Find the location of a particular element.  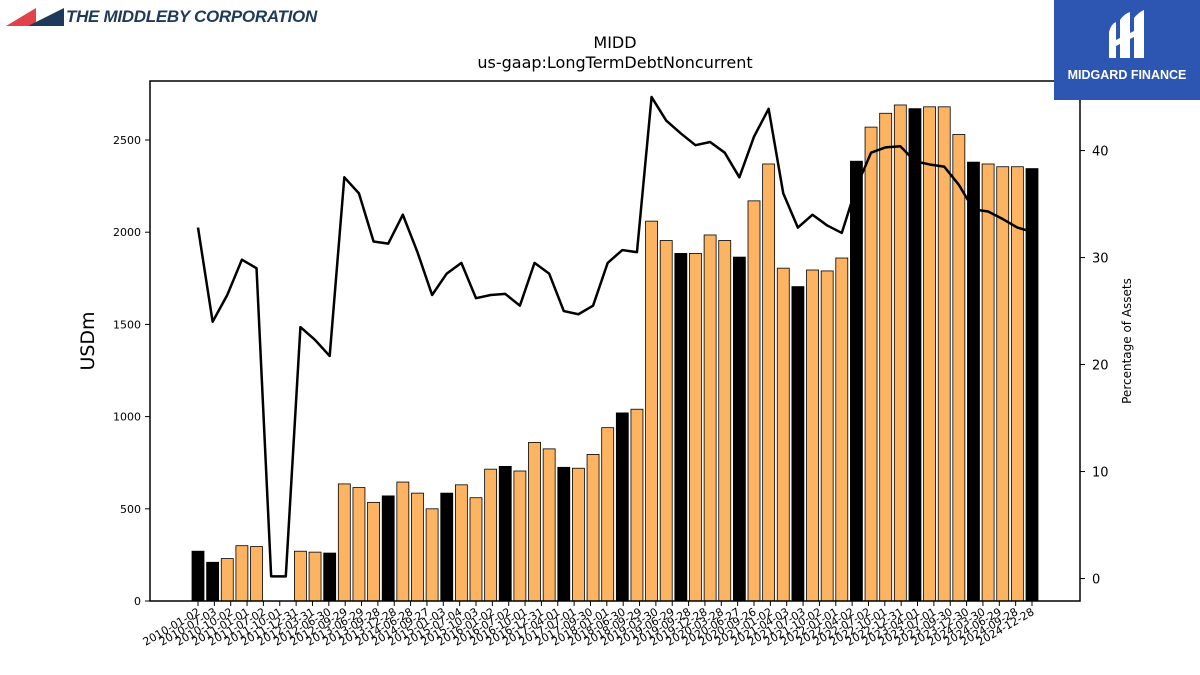

midgard-logo: MIDGARD FINANCE is located at coordinates (1127, 50).